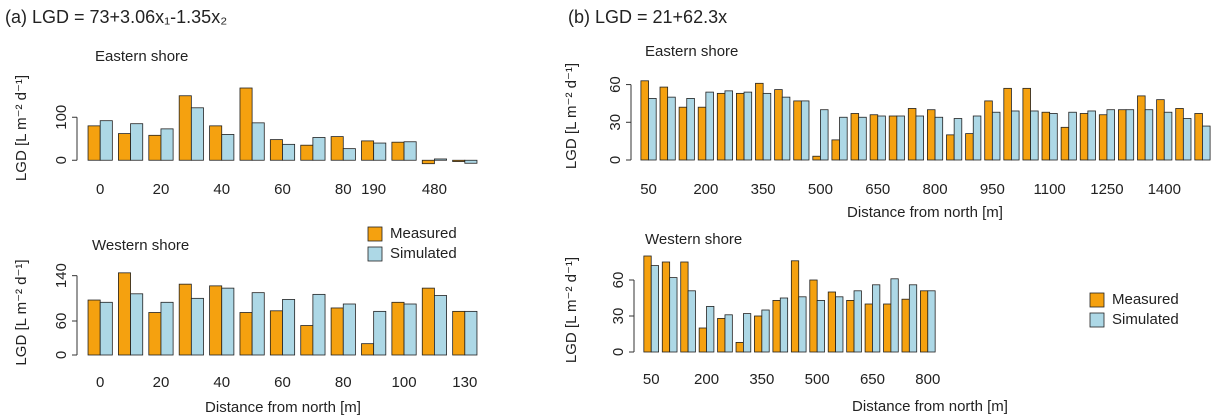  Describe the element at coordinates (434, 189) in the screenshot. I see `x-tick-label: 480` at that location.